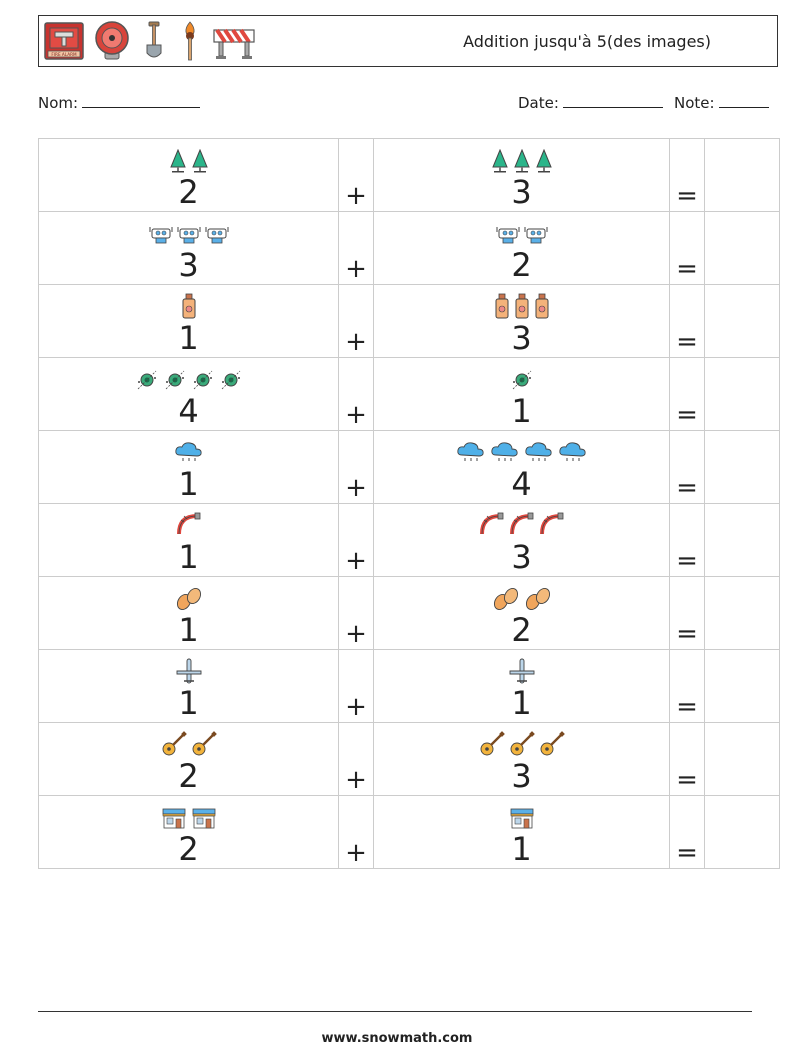 The height and width of the screenshot is (1053, 794). Describe the element at coordinates (587, 41) in the screenshot. I see `worksheet-title: Addition jusqu'à 5(des images)` at that location.